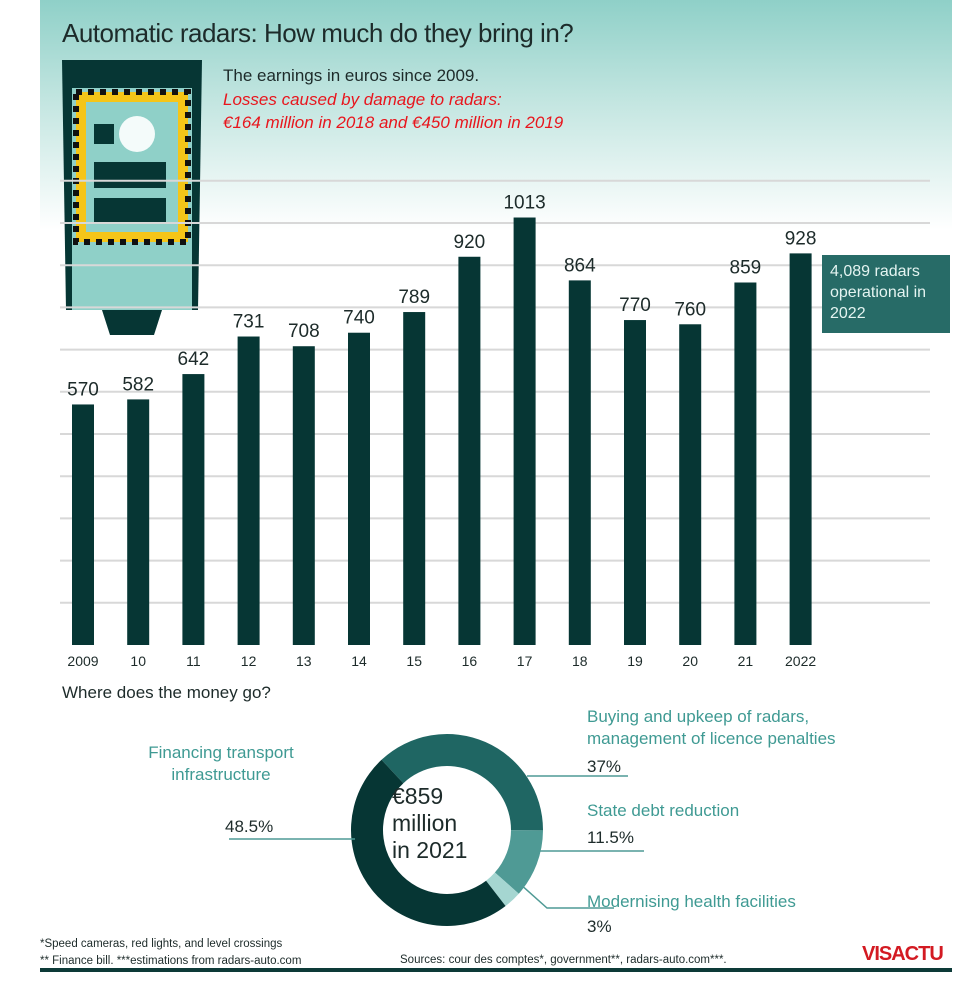 Image resolution: width=960 pixels, height=984 pixels. Describe the element at coordinates (414, 661) in the screenshot. I see `x-tick-label: 15` at that location.